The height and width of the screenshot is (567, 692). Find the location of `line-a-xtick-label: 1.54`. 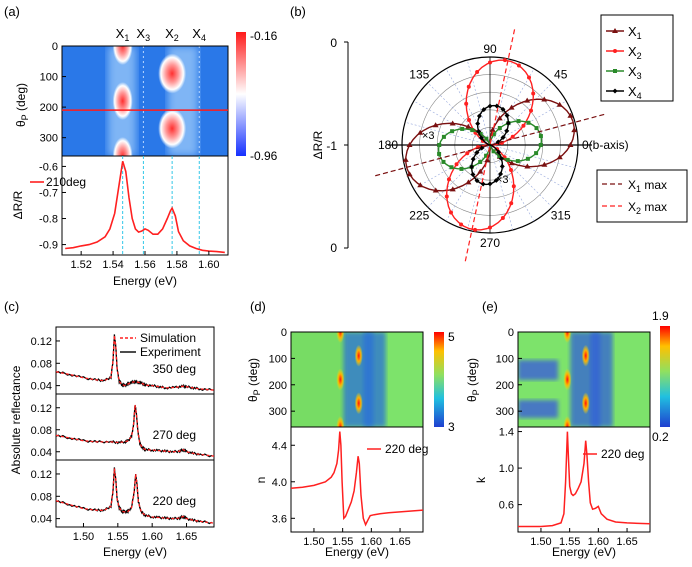

line-a-xtick-label: 1.54 is located at coordinates (112, 265).